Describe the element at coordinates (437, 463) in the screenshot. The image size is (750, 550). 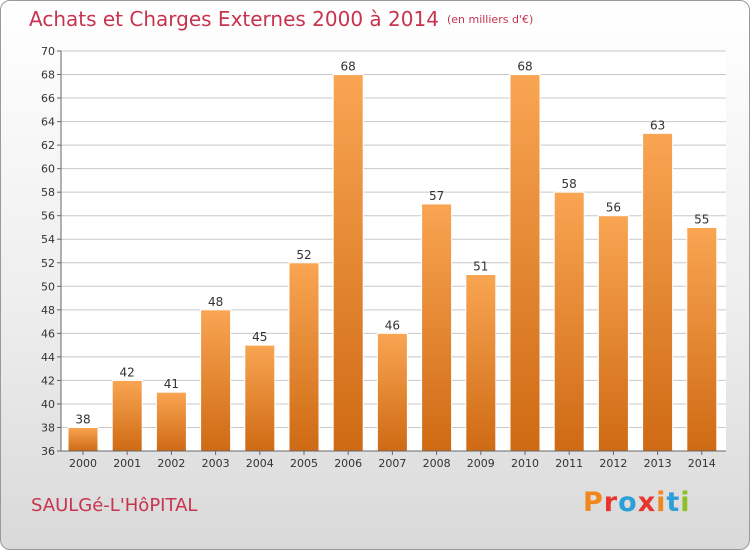
I see `x-tick-label-2008: 2008` at that location.